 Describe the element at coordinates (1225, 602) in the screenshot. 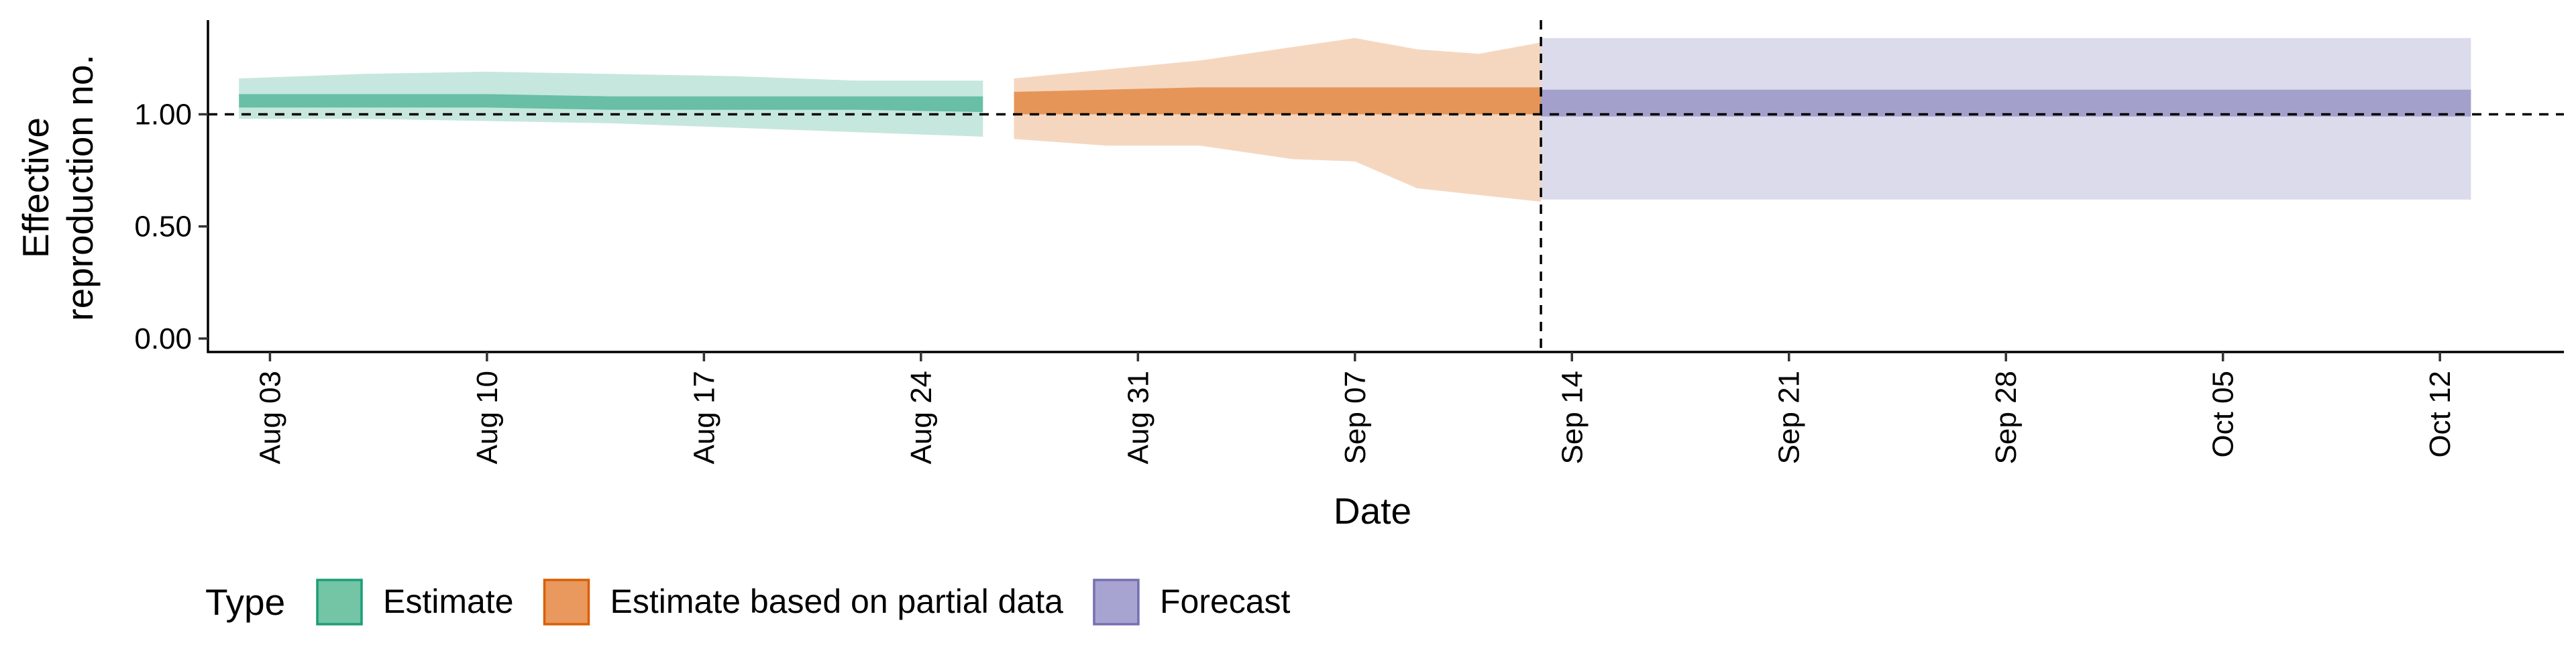

I see `legend-label: Forecast` at that location.